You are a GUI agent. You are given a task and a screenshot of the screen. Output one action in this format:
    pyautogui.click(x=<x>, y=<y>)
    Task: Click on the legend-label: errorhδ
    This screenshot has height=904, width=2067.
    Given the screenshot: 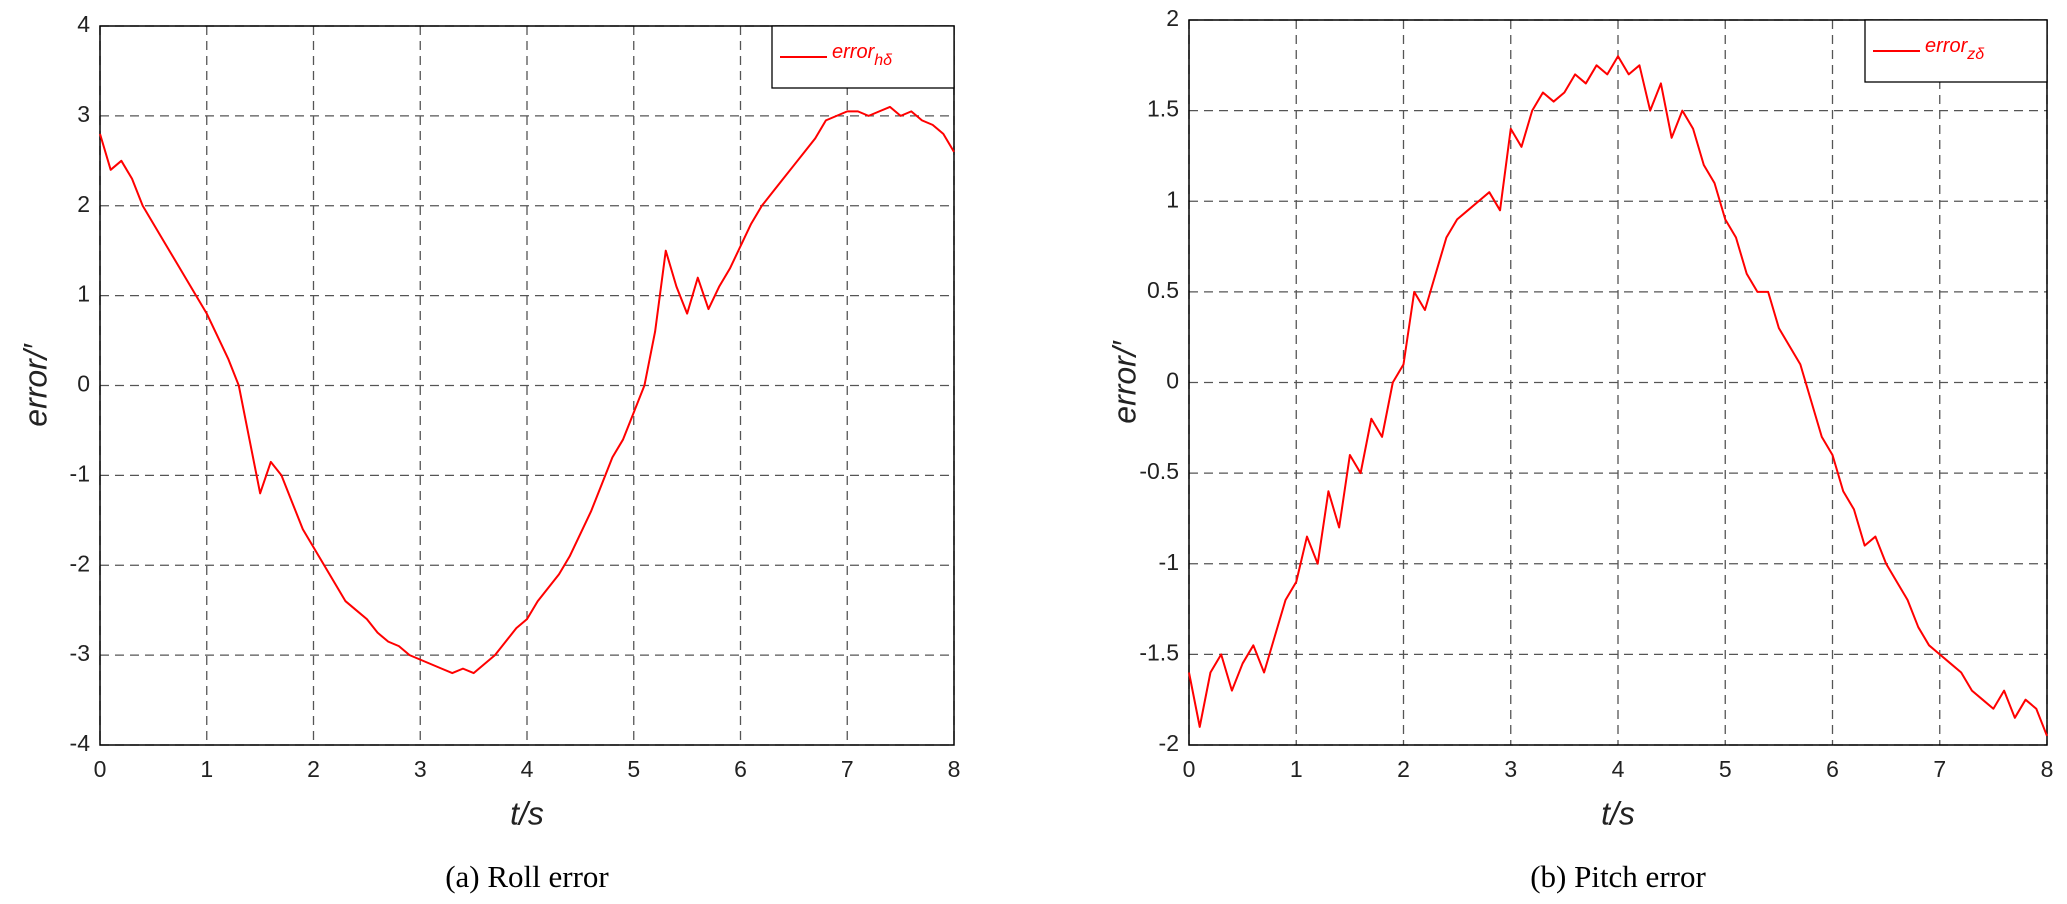 What is the action you would take?
    pyautogui.click(x=862, y=55)
    